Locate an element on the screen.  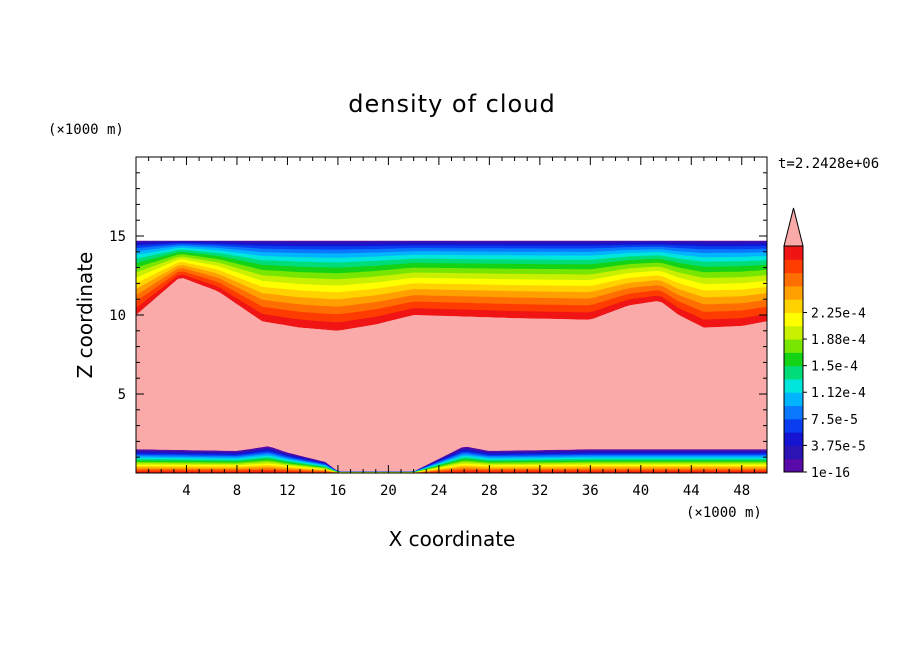
y-tick-label: 5 is located at coordinates (122, 395).